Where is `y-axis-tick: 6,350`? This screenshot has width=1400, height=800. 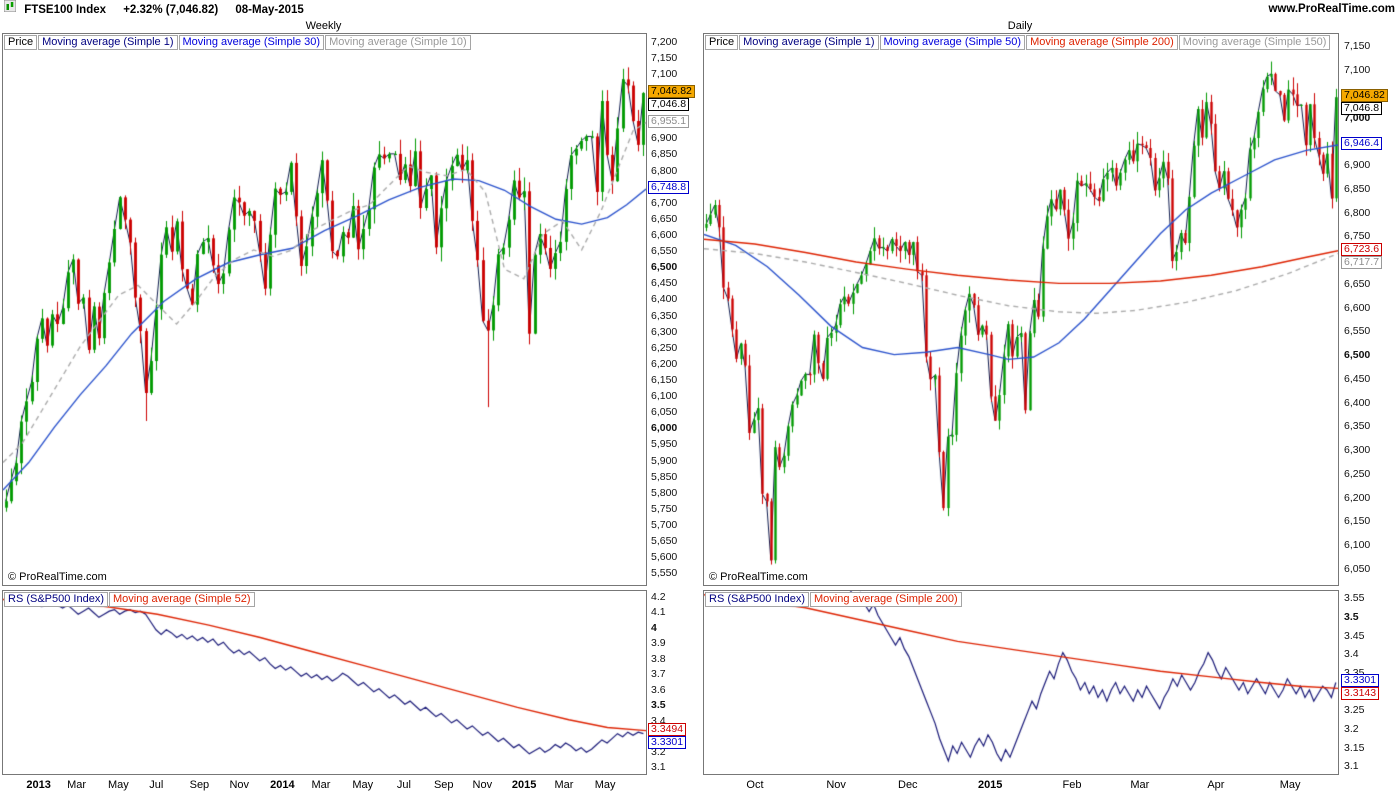 y-axis-tick: 6,350 is located at coordinates (1357, 426).